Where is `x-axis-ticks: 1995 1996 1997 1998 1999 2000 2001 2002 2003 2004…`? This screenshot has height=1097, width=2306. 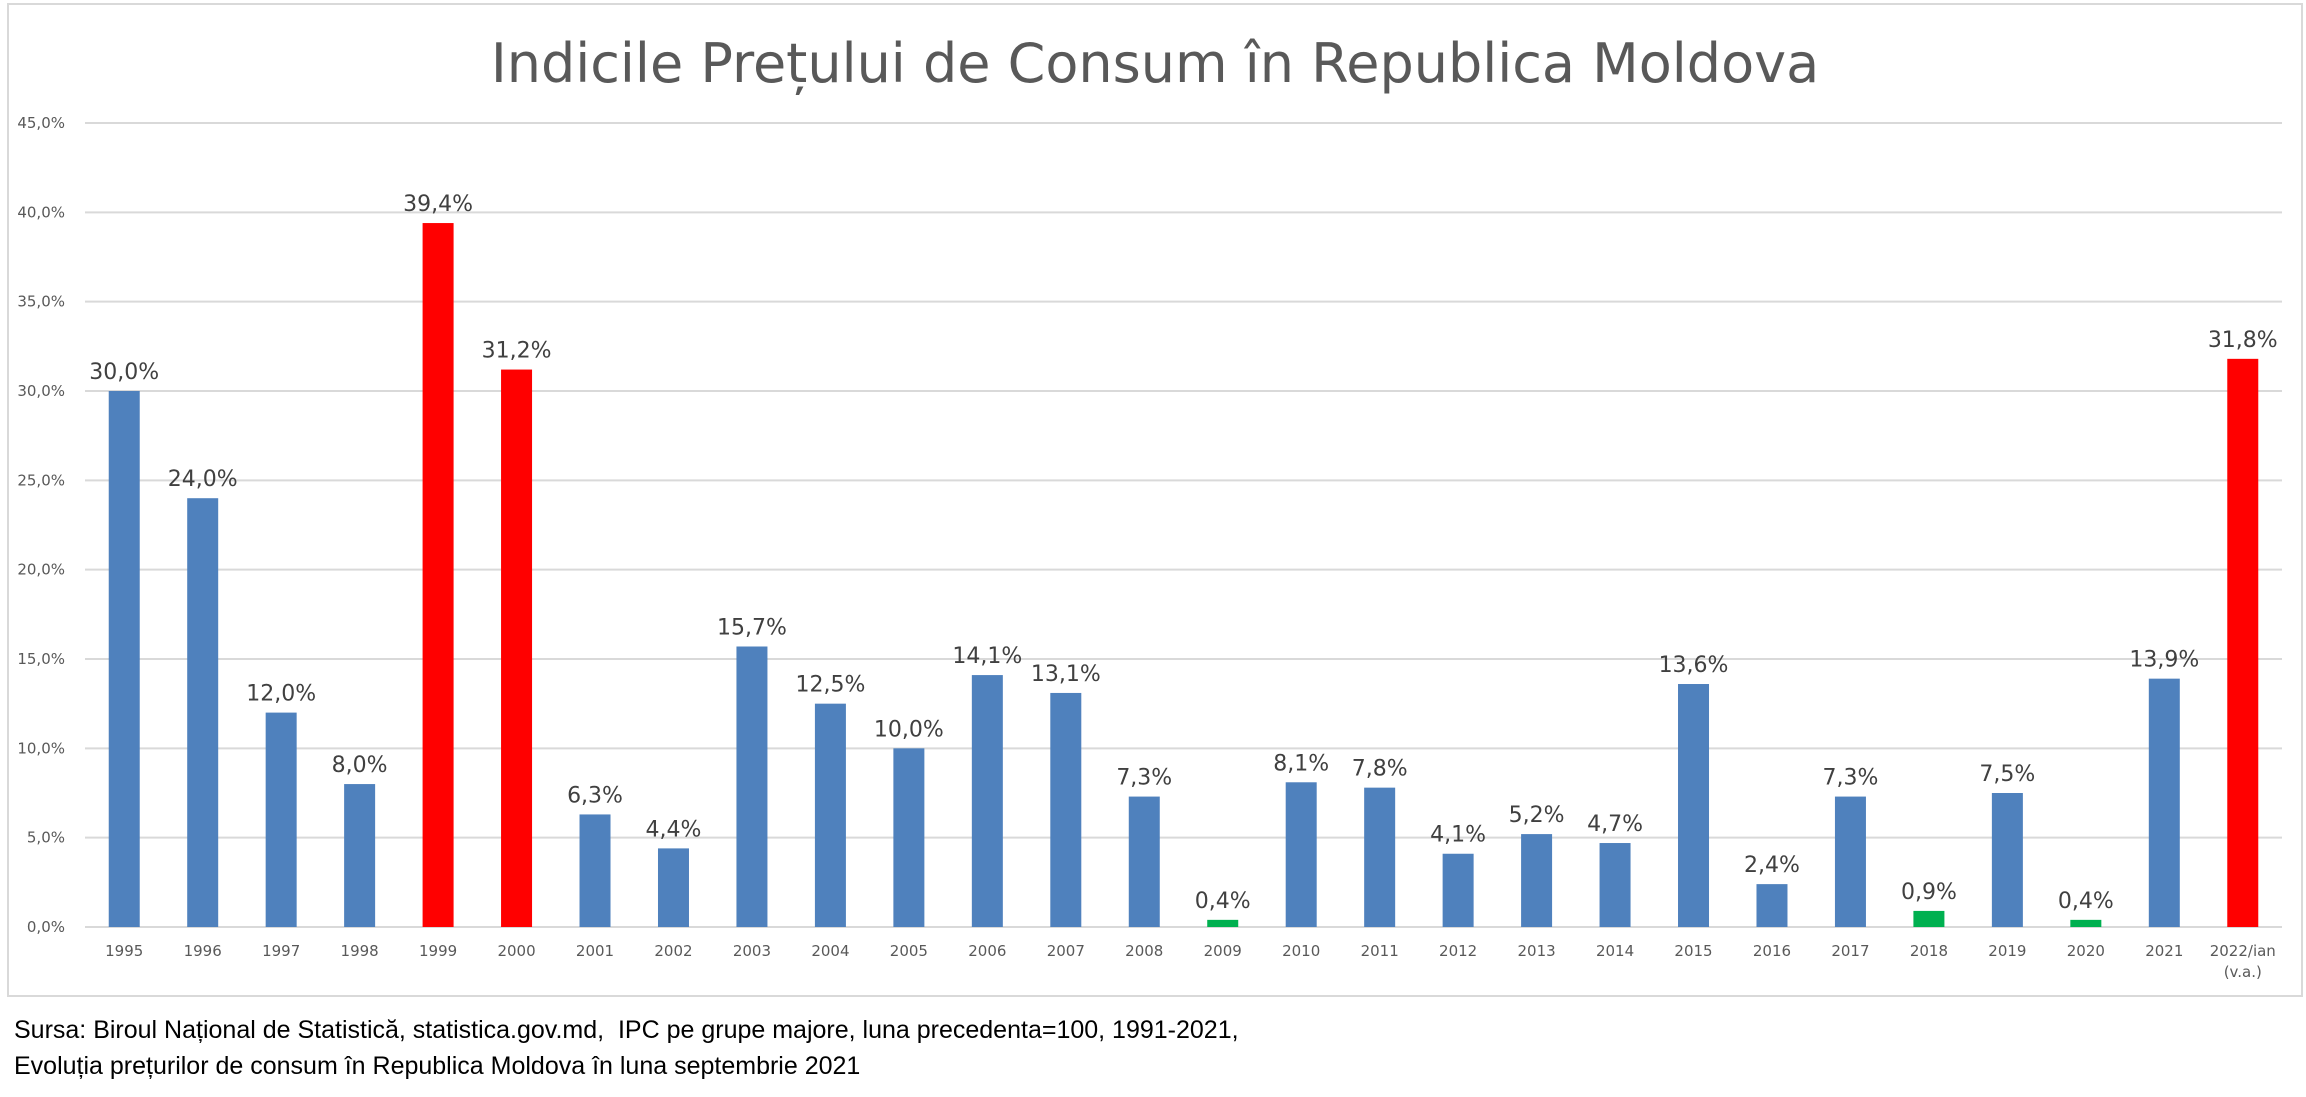
x-axis-ticks: 1995 1996 1997 1998 1999 2000 2001 2002 2003 2004… is located at coordinates (1190, 961).